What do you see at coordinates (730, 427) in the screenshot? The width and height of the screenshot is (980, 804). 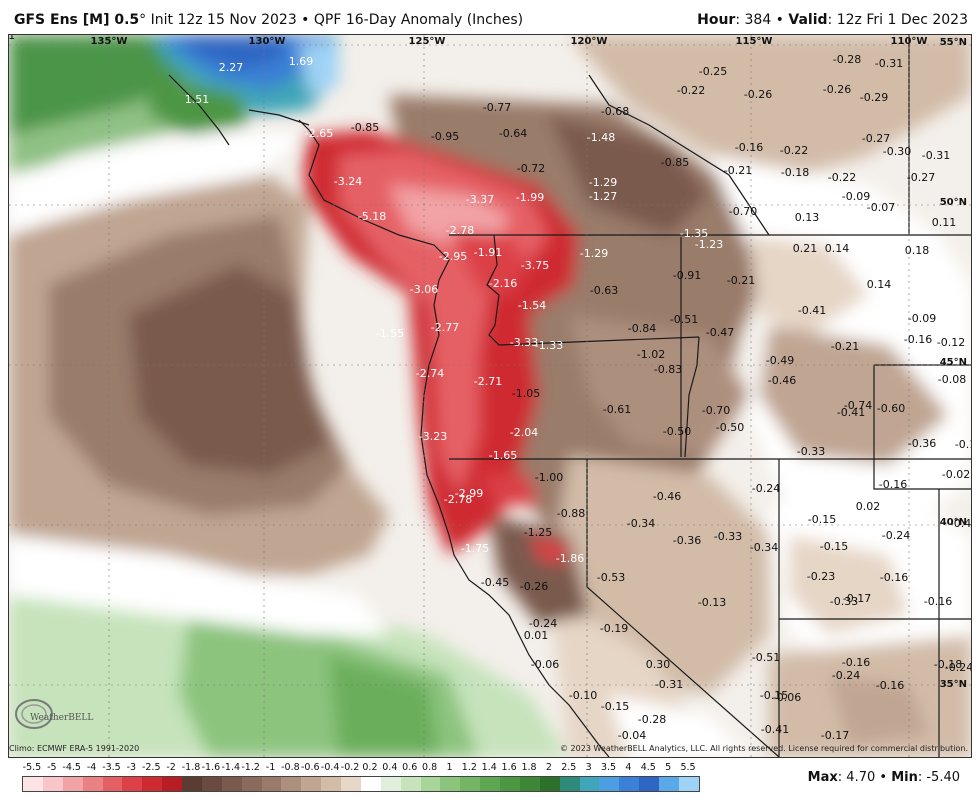 I see `anomaly-value: -0.50` at bounding box center [730, 427].